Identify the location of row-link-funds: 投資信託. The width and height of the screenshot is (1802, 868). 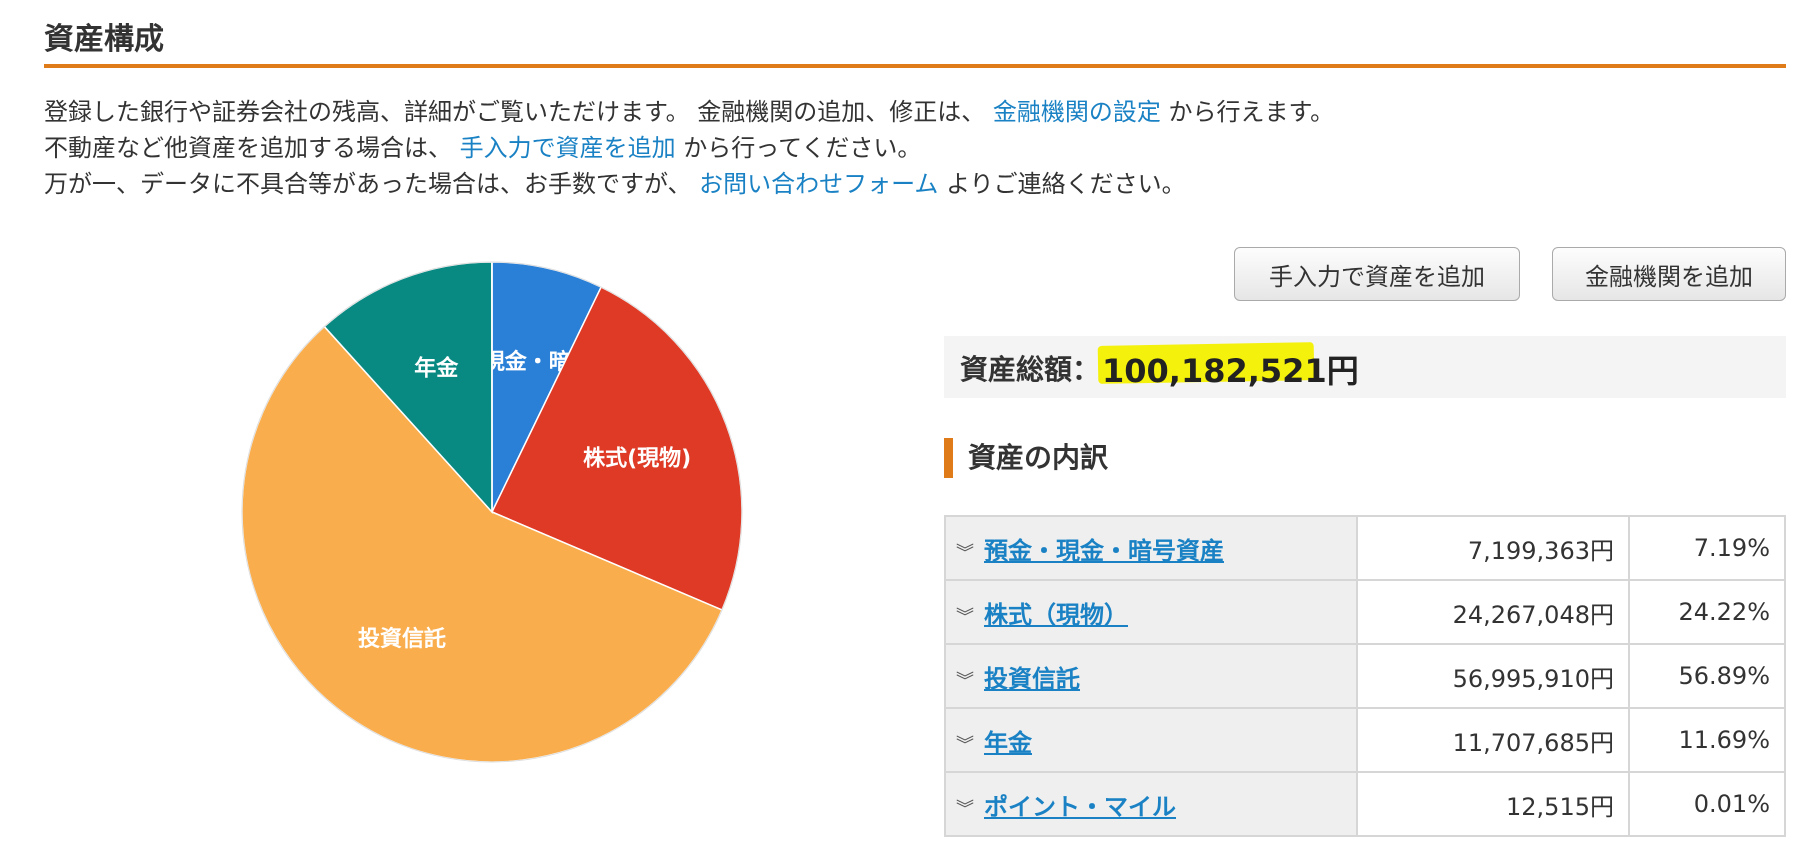
(1032, 678).